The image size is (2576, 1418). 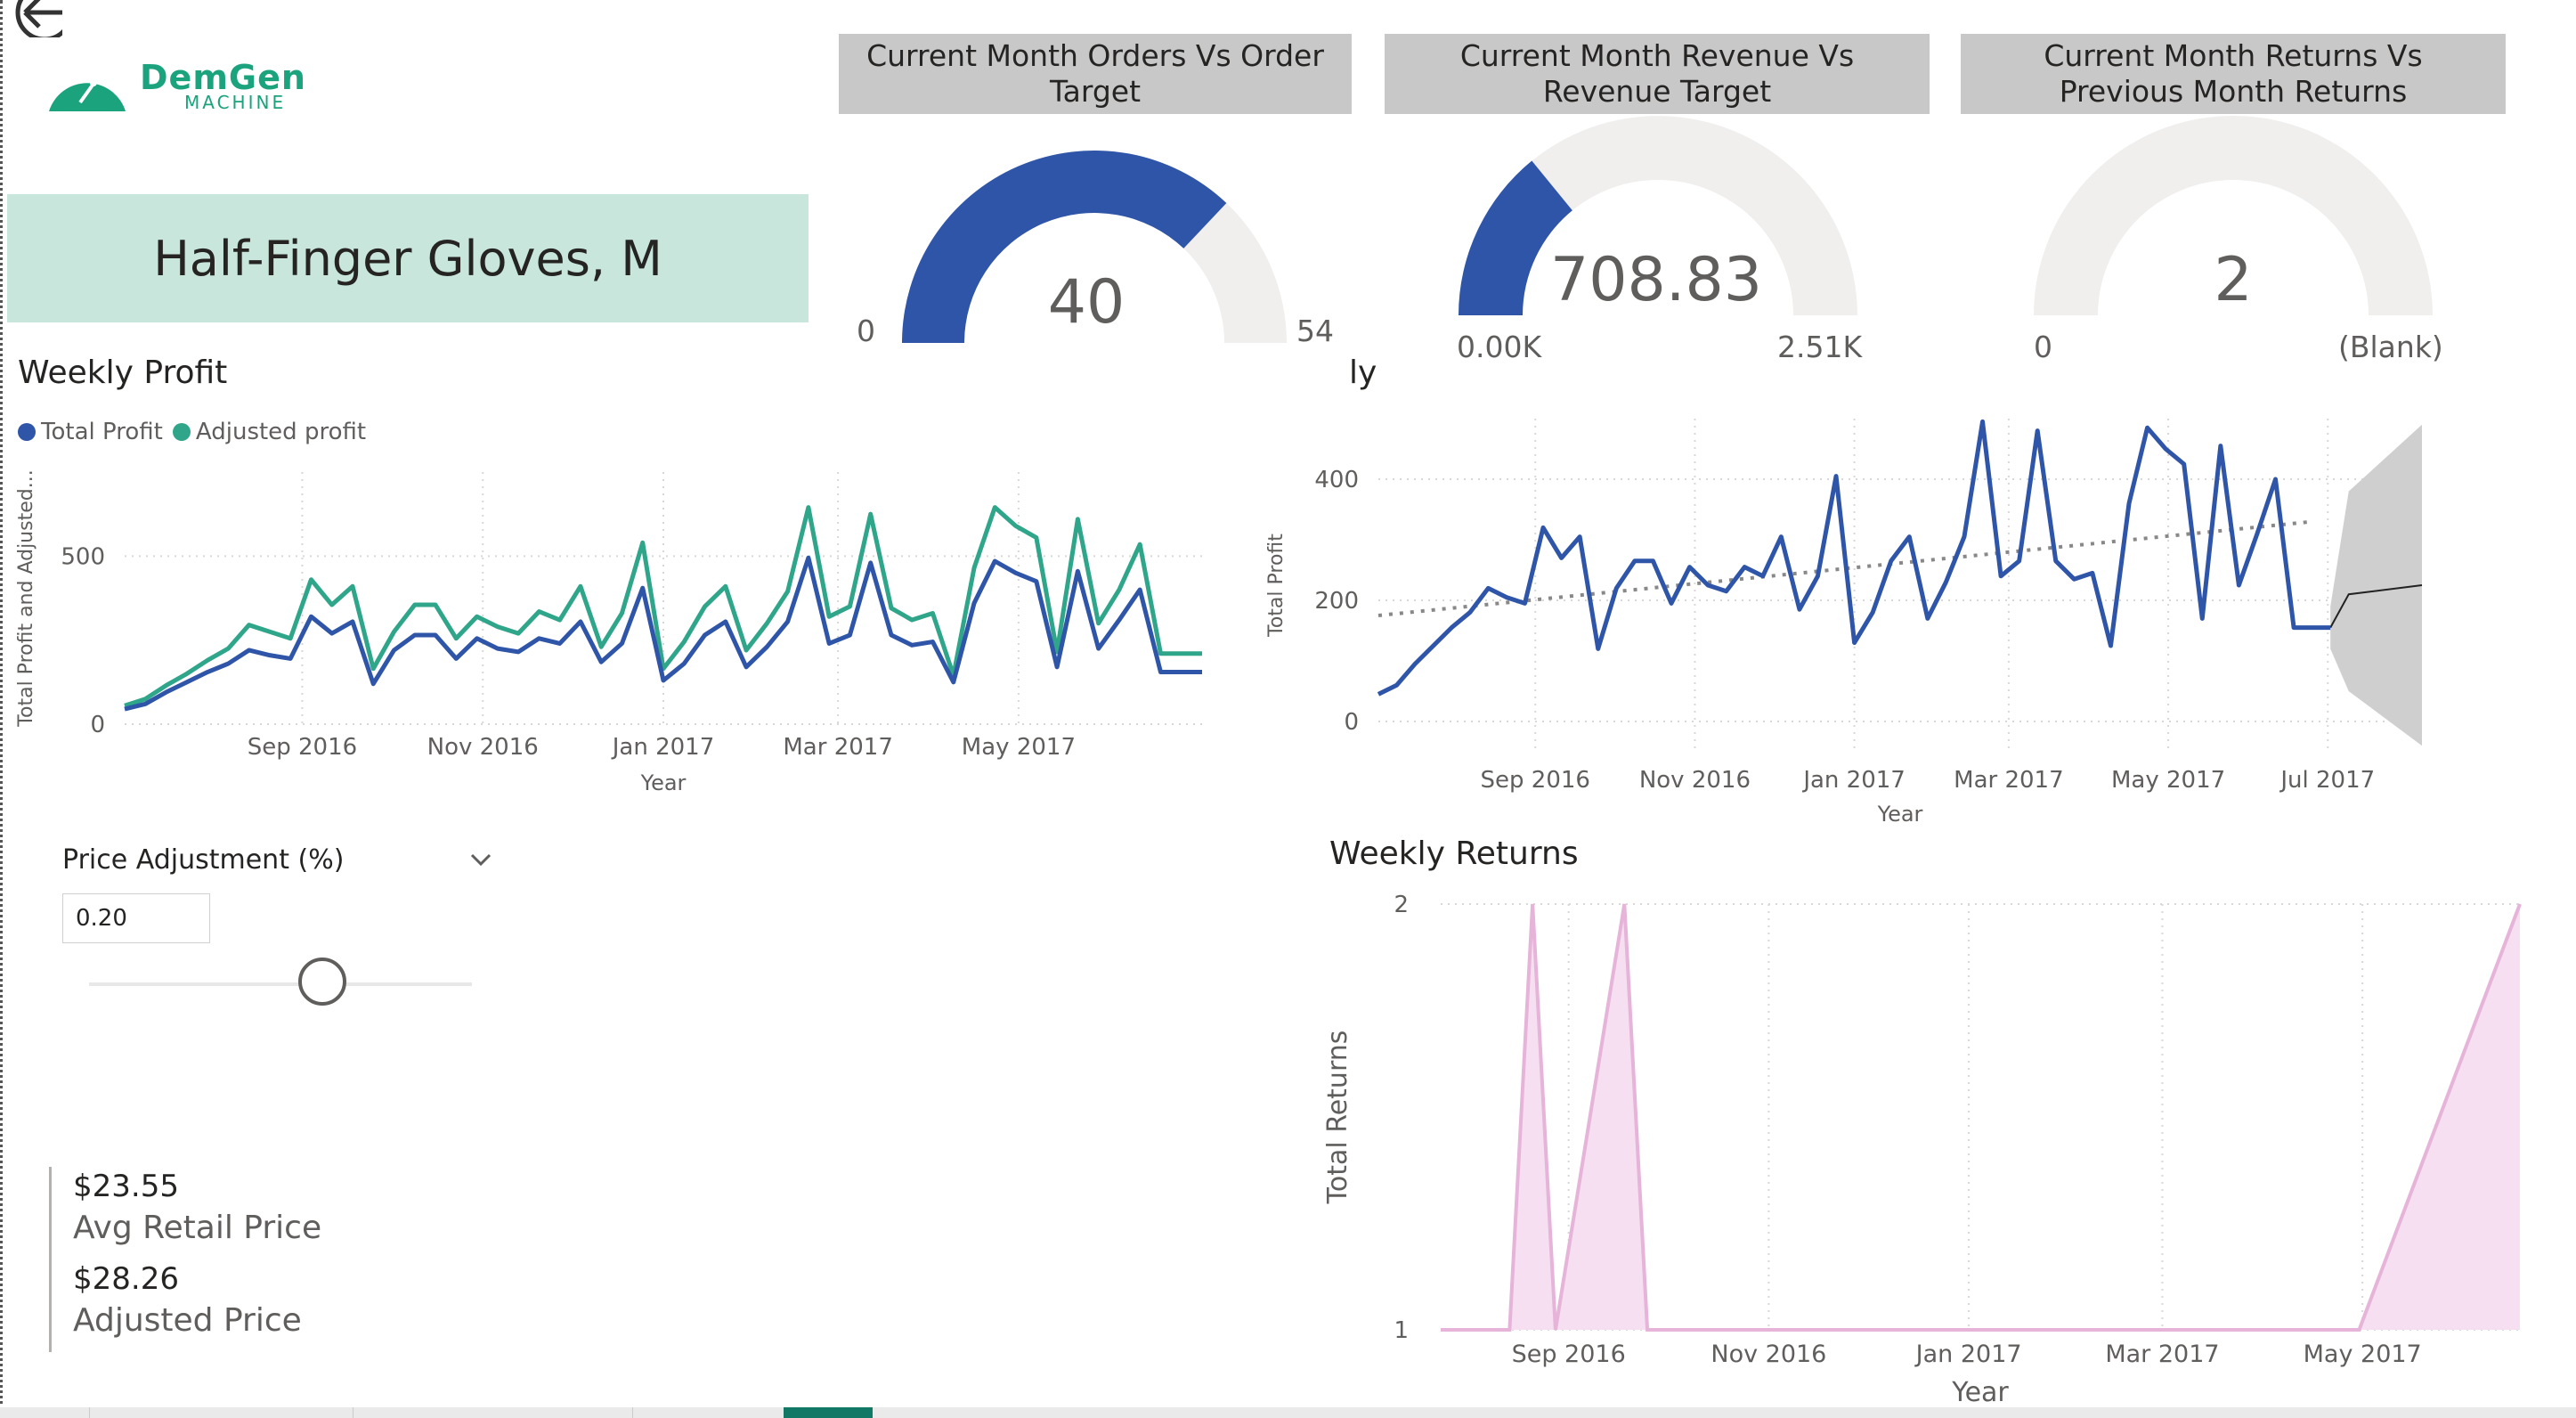 What do you see at coordinates (1337, 1118) in the screenshot?
I see `y-axis-label: Total Returns` at bounding box center [1337, 1118].